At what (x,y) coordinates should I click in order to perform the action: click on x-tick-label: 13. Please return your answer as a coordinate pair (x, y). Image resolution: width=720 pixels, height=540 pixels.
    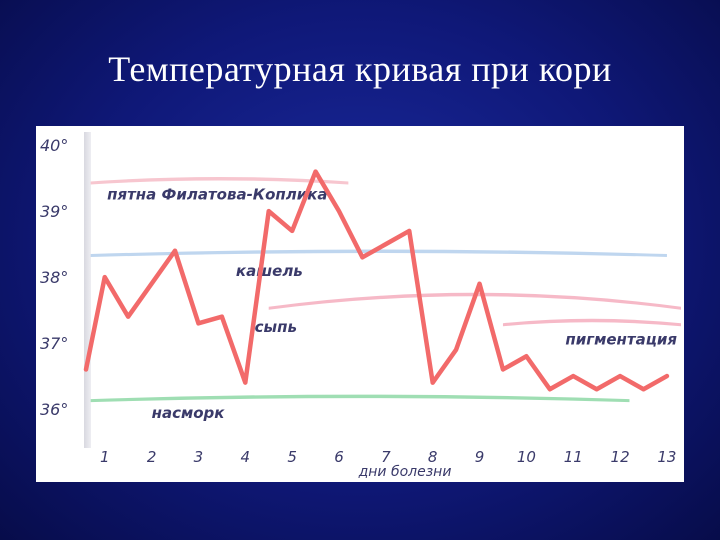
    Looking at the image, I should click on (666, 457).